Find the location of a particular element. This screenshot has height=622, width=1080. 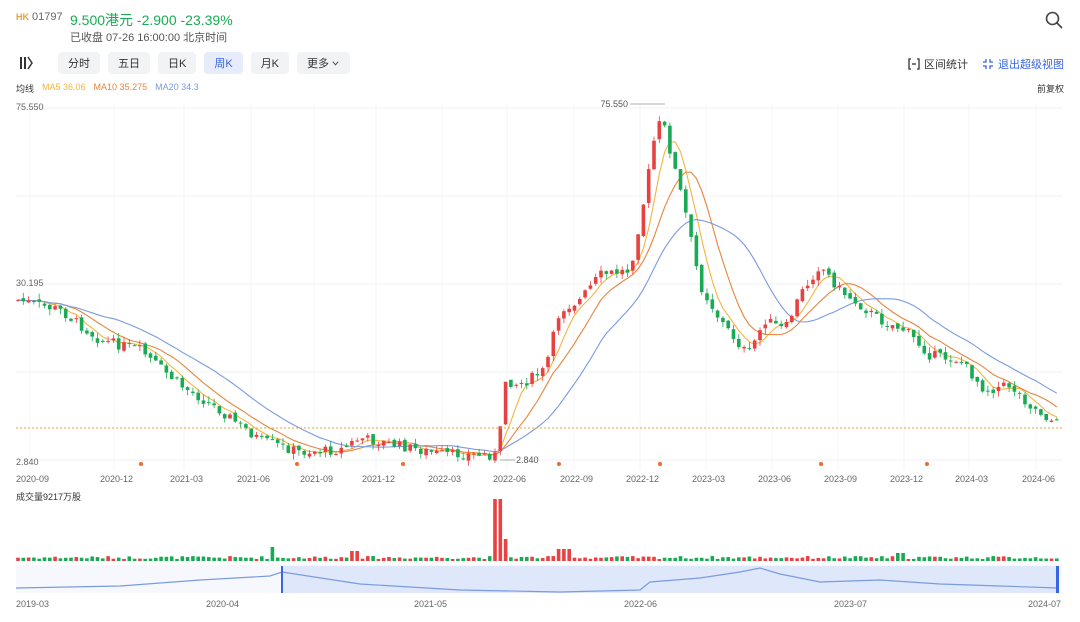

x-axis-tick-label: 2022-06 is located at coordinates (509, 479).